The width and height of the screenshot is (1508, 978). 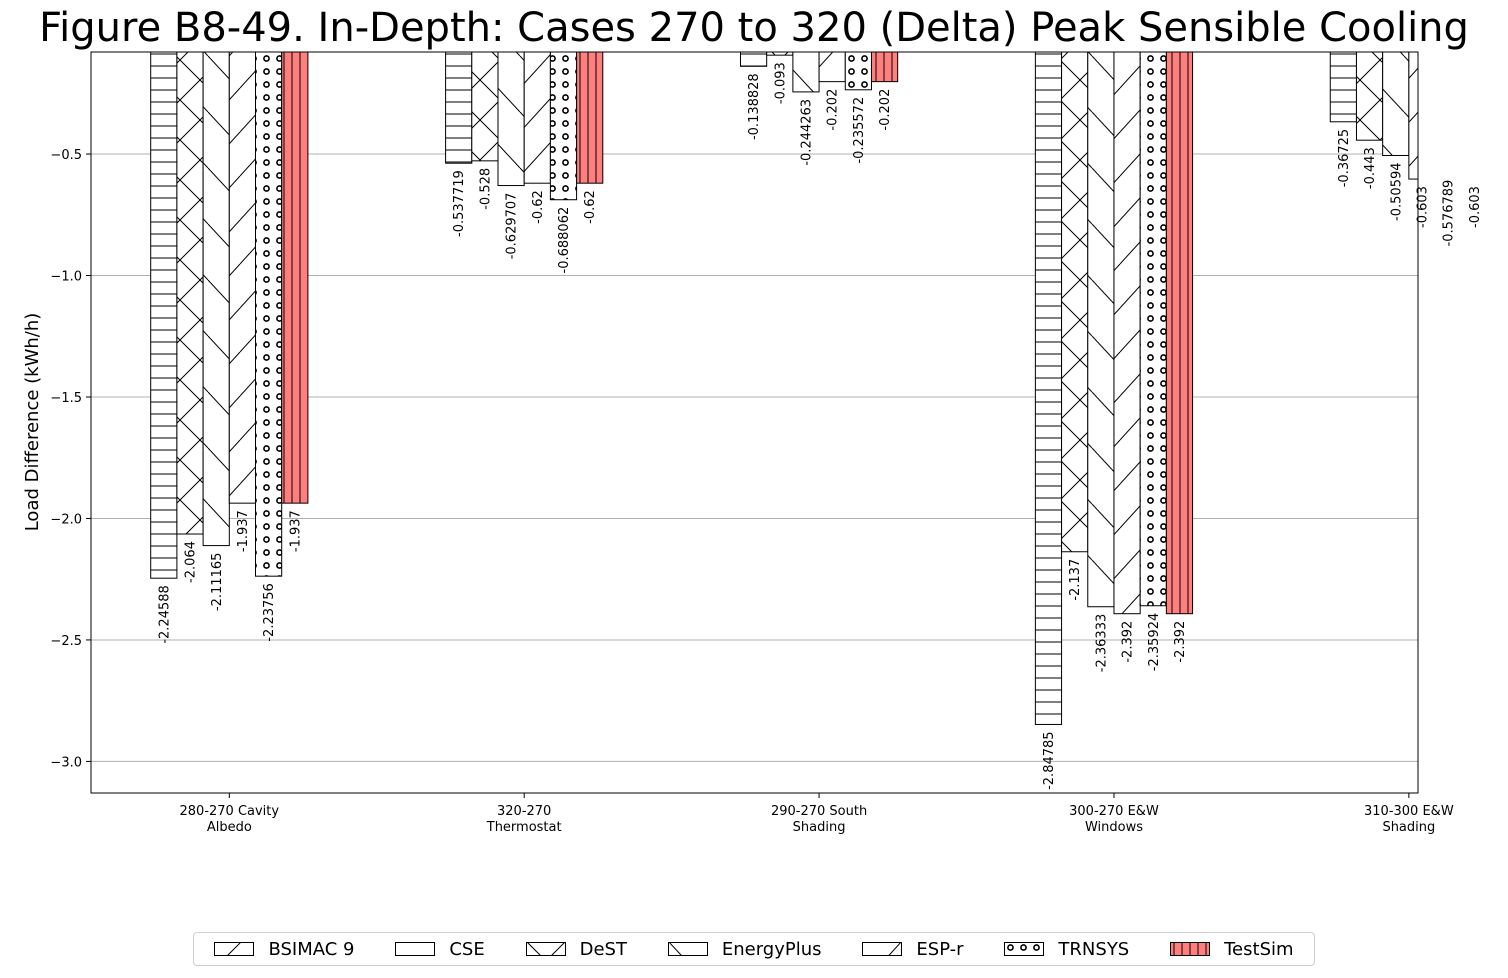 I want to click on bar-value-label: -2.84785, so click(x=1049, y=760).